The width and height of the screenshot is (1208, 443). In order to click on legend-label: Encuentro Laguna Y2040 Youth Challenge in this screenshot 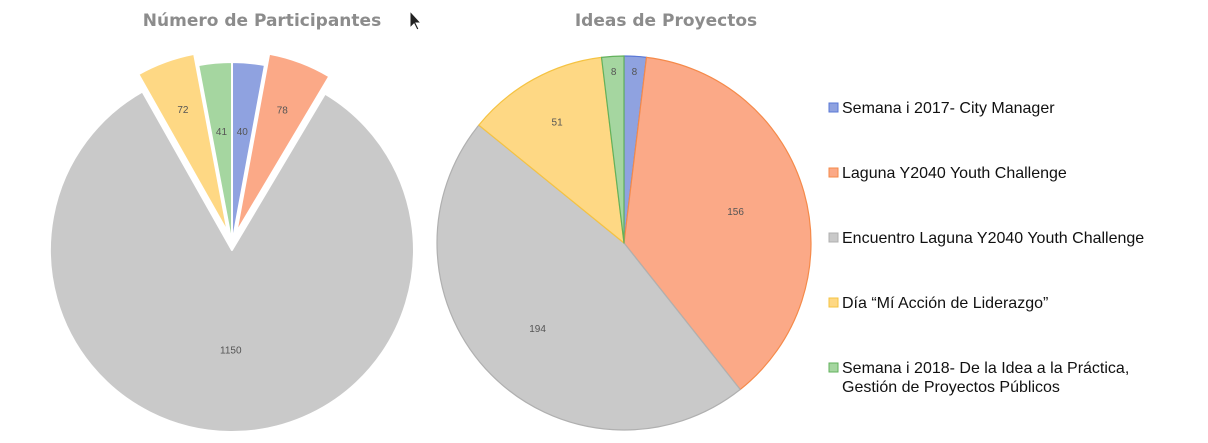, I will do `click(993, 238)`.